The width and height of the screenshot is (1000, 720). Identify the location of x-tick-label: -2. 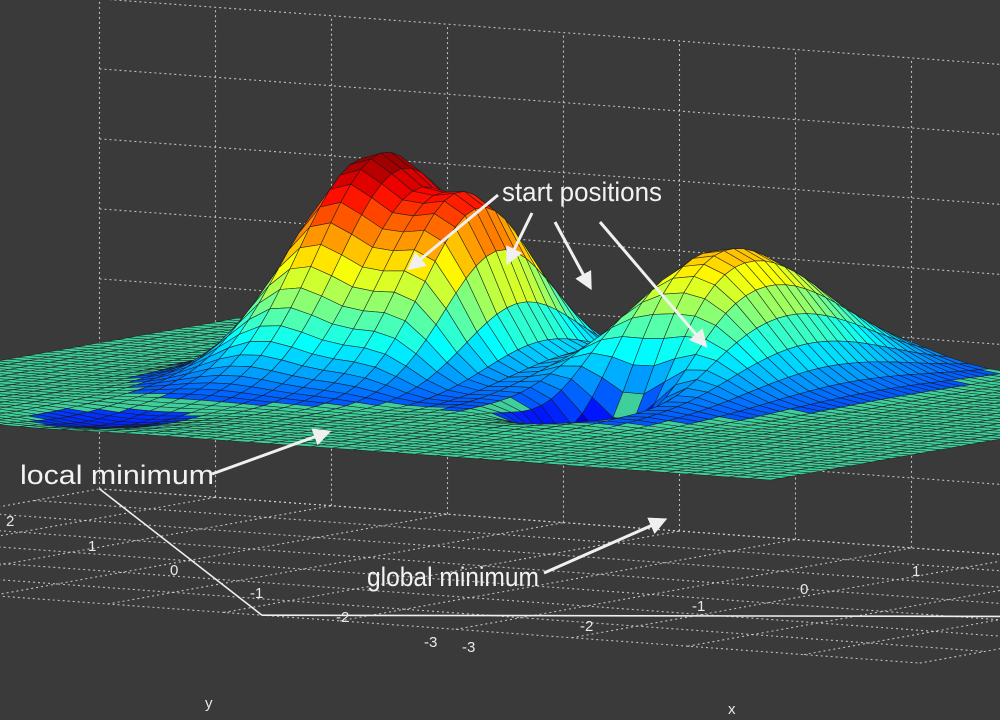
(586, 626).